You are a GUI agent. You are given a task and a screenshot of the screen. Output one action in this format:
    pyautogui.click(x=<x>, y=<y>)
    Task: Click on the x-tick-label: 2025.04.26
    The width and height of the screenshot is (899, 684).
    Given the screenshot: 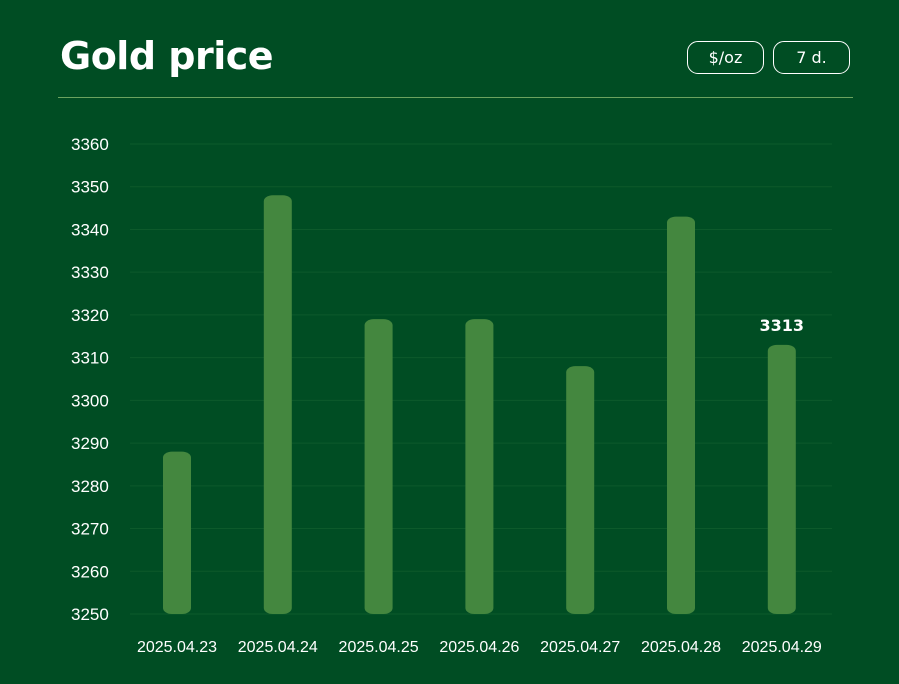 What is the action you would take?
    pyautogui.click(x=479, y=647)
    